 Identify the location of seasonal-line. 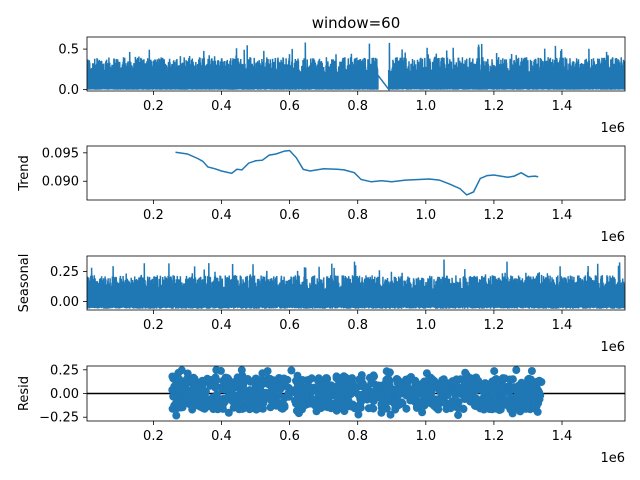
(356, 284).